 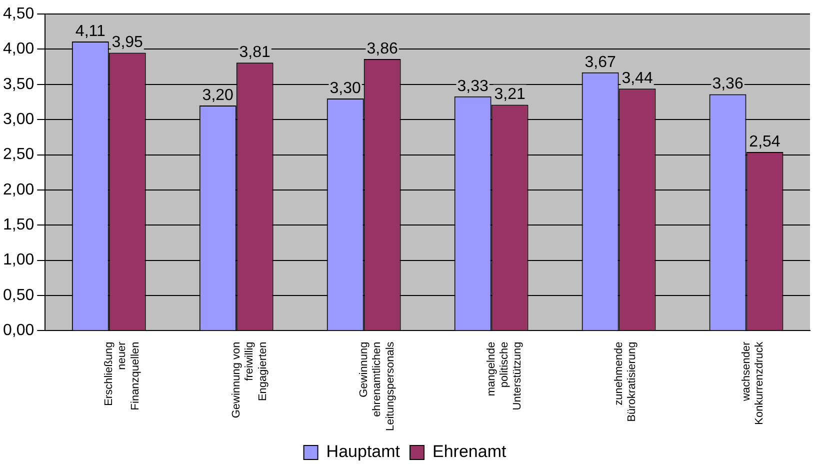 I want to click on data-label: 3,81, so click(x=255, y=52).